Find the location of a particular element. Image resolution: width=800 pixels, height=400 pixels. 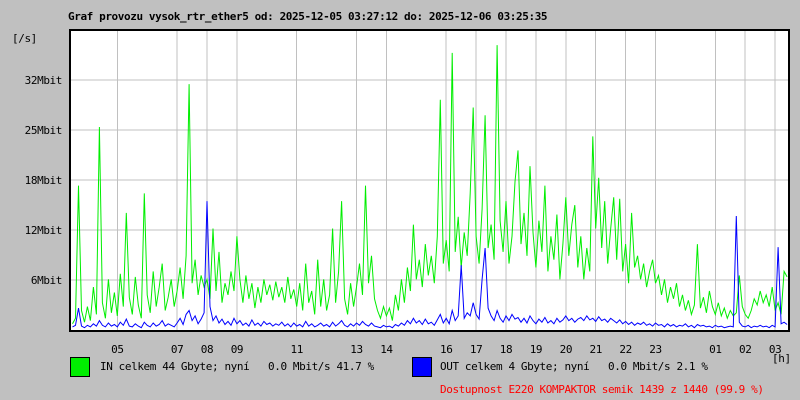

y-axis-unit-label: [/s] is located at coordinates (24, 38).